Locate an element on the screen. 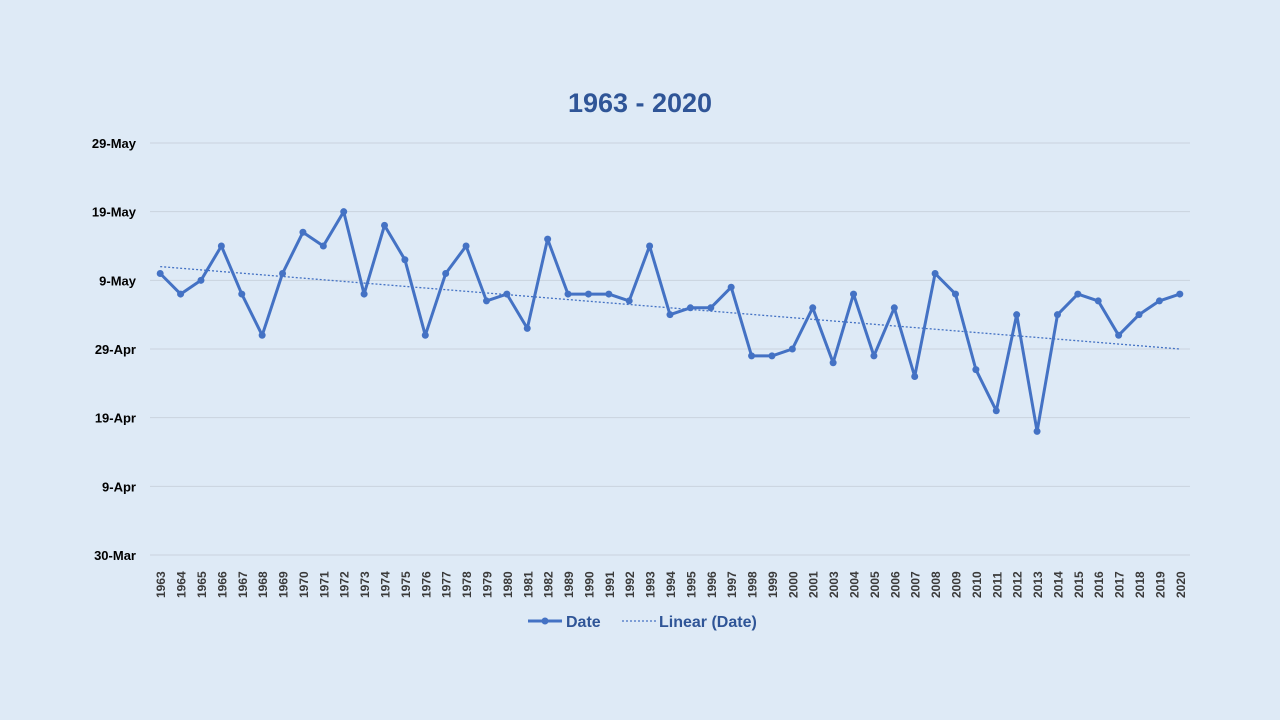 The width and height of the screenshot is (1280, 720). x-tick-label: 2008 is located at coordinates (936, 584).